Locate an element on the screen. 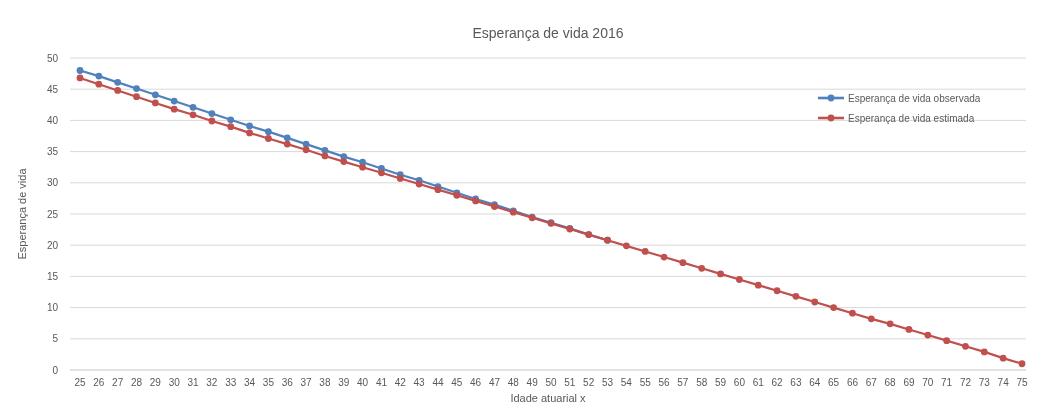  legend-label: Esperança de vida observada is located at coordinates (914, 98).